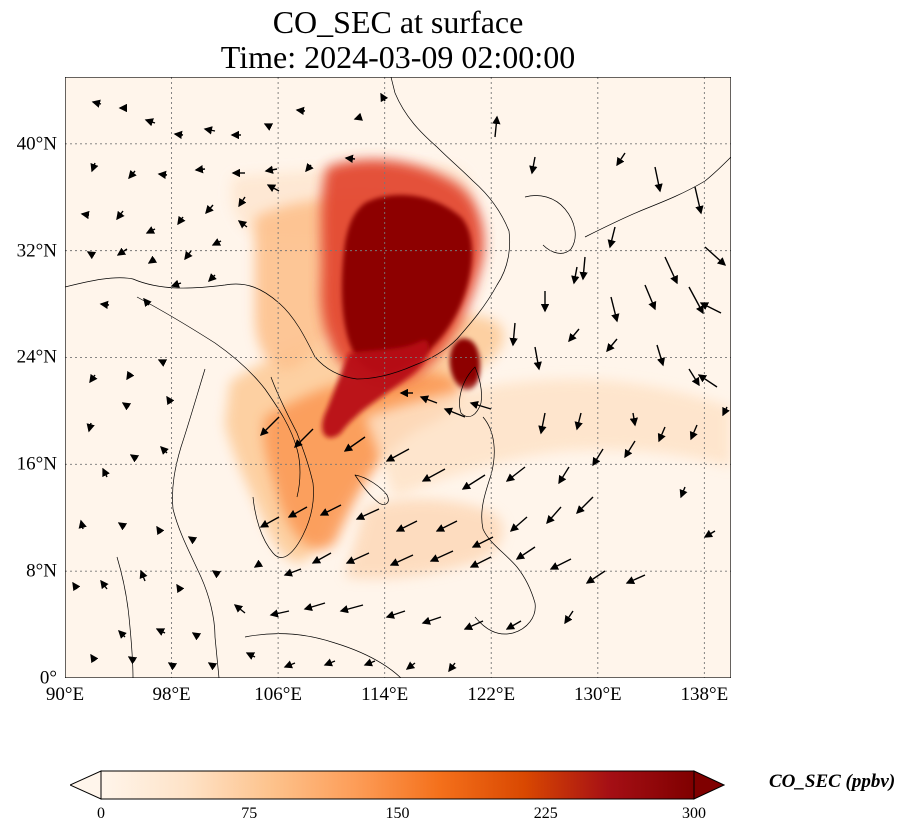 The width and height of the screenshot is (916, 836). Describe the element at coordinates (398, 57) in the screenshot. I see `map-title-line2: Time: 2024-03-09 02:00:00` at that location.